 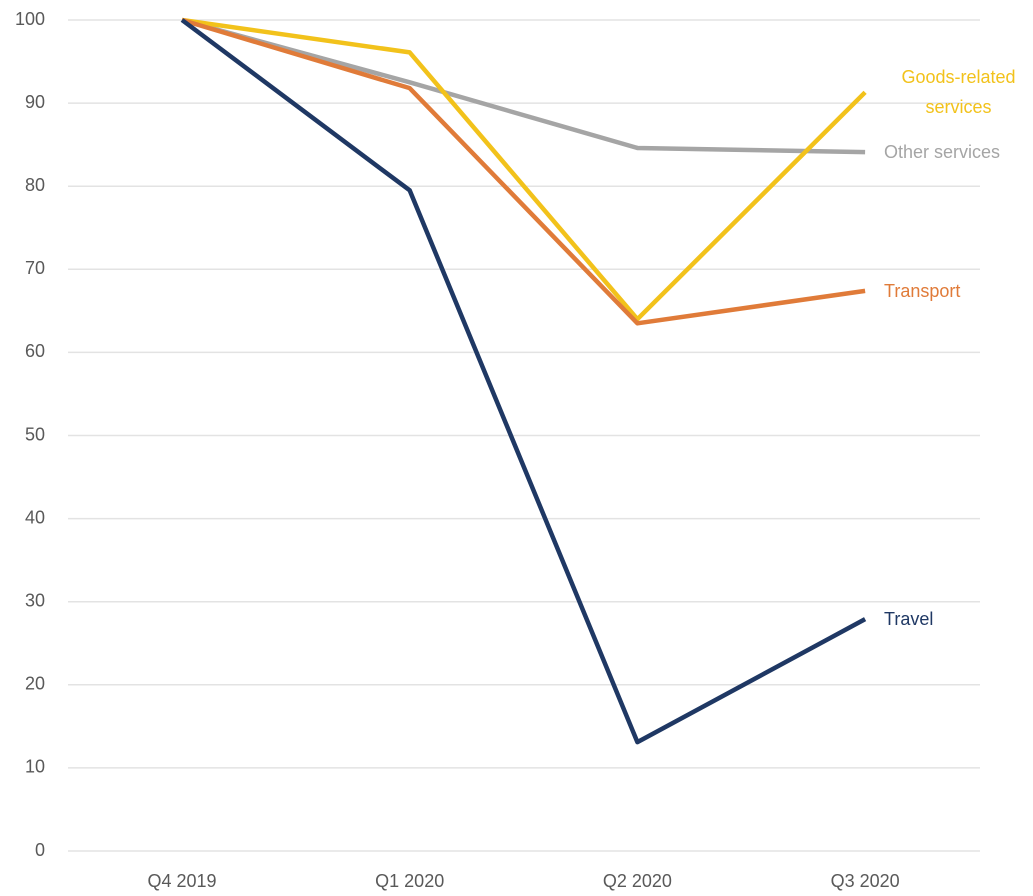 I want to click on y-tick-label: 20, so click(x=35, y=684).